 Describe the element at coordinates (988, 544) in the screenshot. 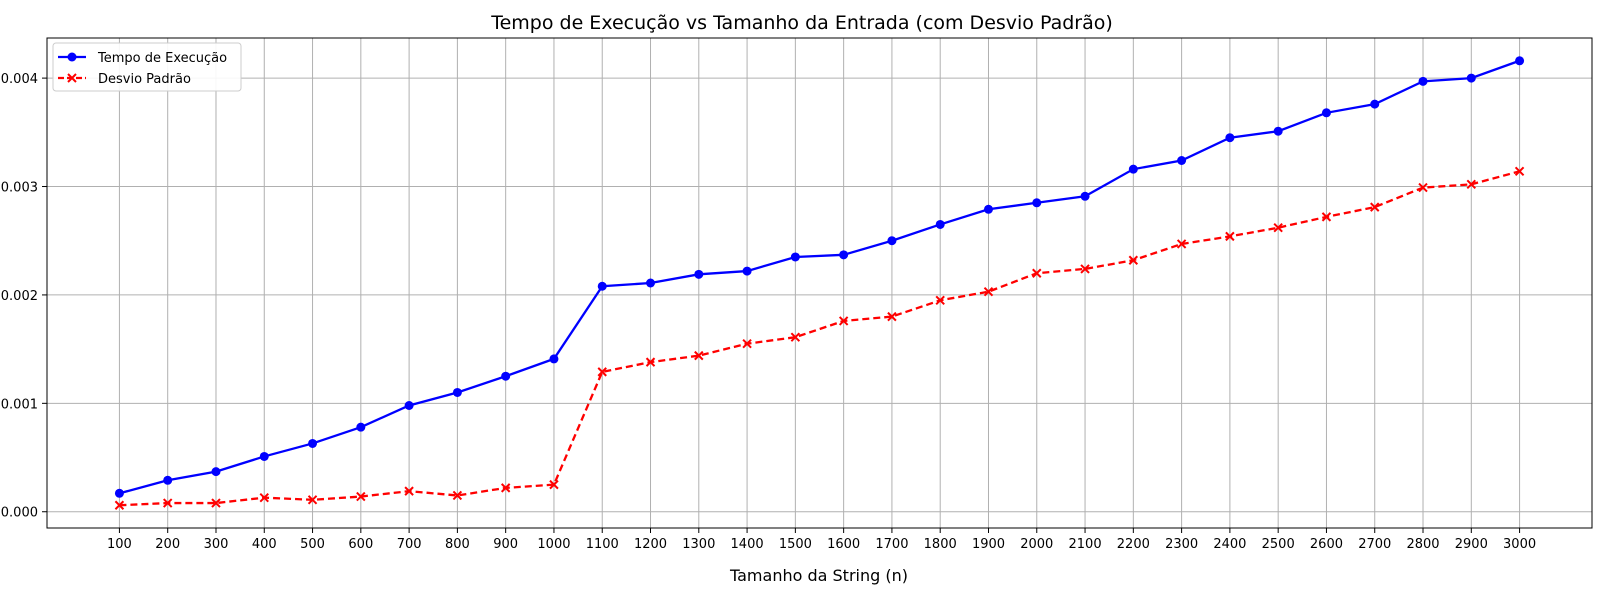

I see `x-tick-label: 1900` at that location.